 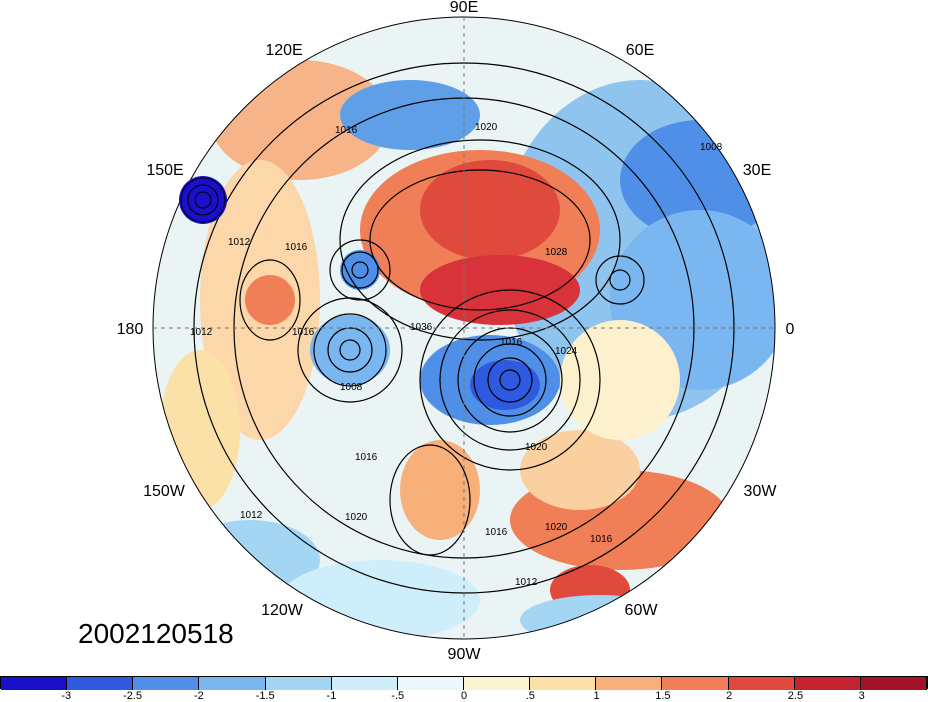 I want to click on color-bar-tick-label: .5, so click(x=530, y=696).